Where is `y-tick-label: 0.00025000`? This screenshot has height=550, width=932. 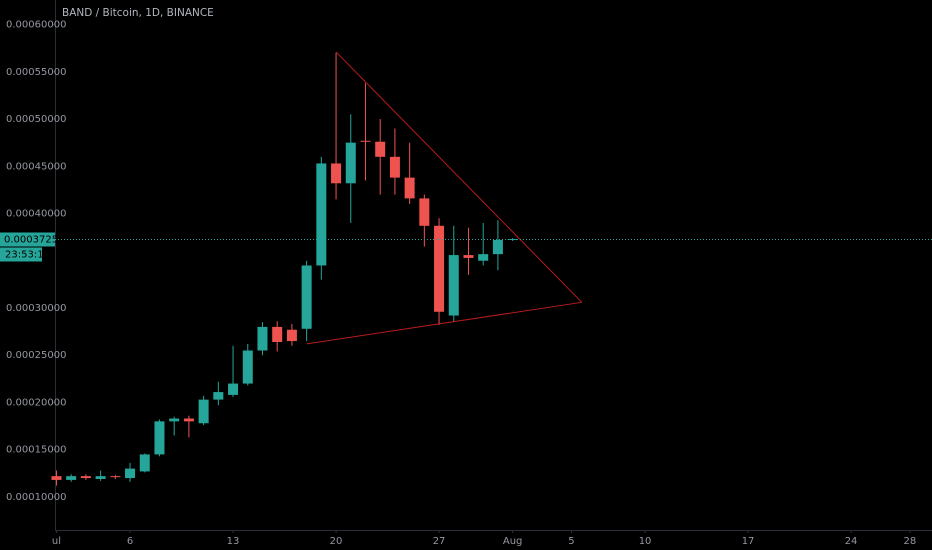
y-tick-label: 0.00025000 is located at coordinates (36, 355).